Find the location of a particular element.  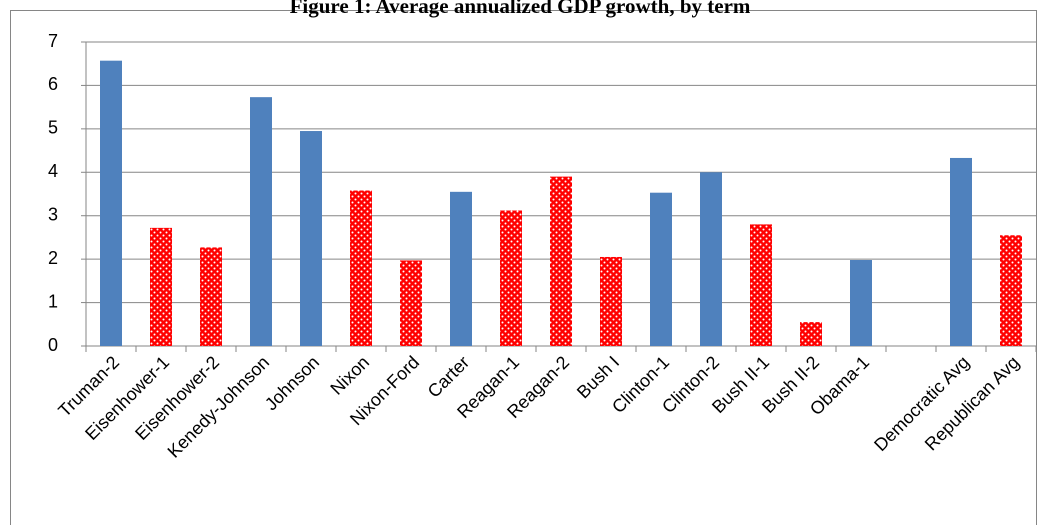

y-tick-label: 6 is located at coordinates (53, 84).